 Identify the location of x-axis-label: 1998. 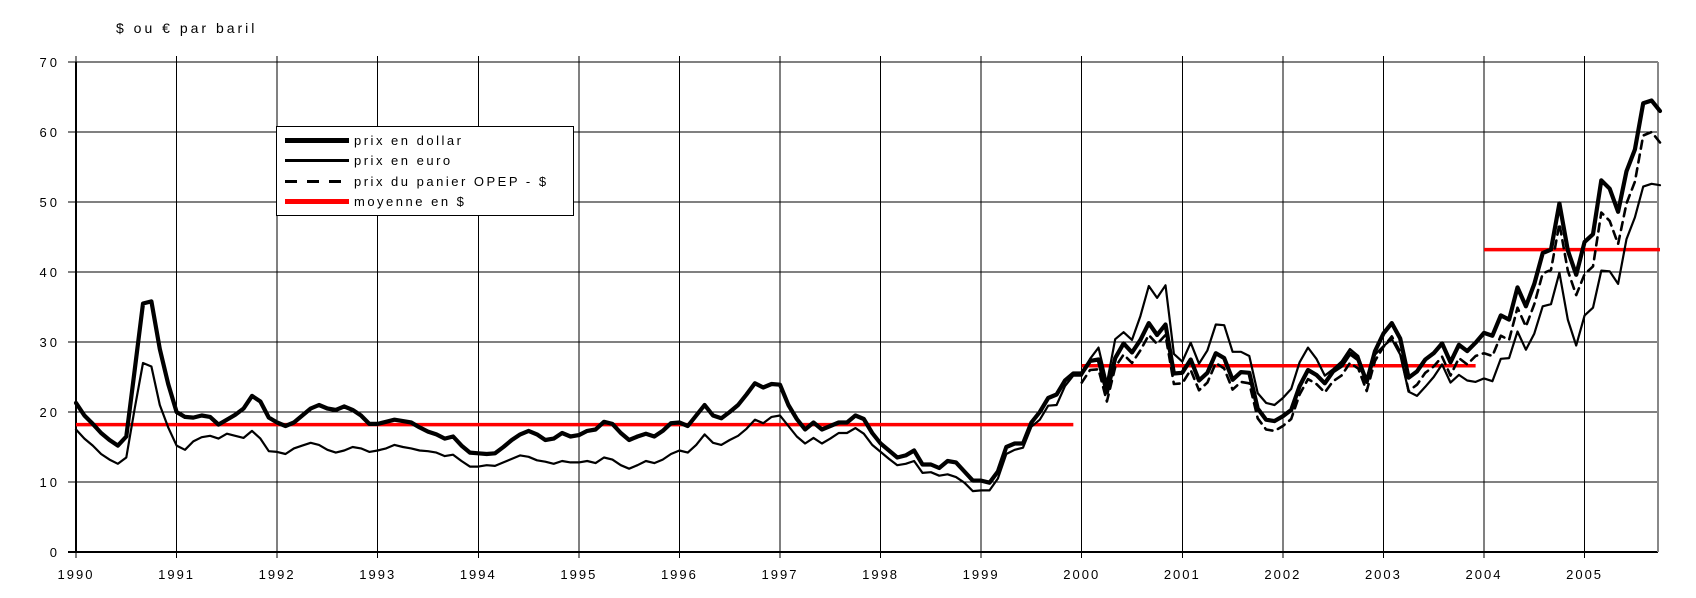
(880, 574).